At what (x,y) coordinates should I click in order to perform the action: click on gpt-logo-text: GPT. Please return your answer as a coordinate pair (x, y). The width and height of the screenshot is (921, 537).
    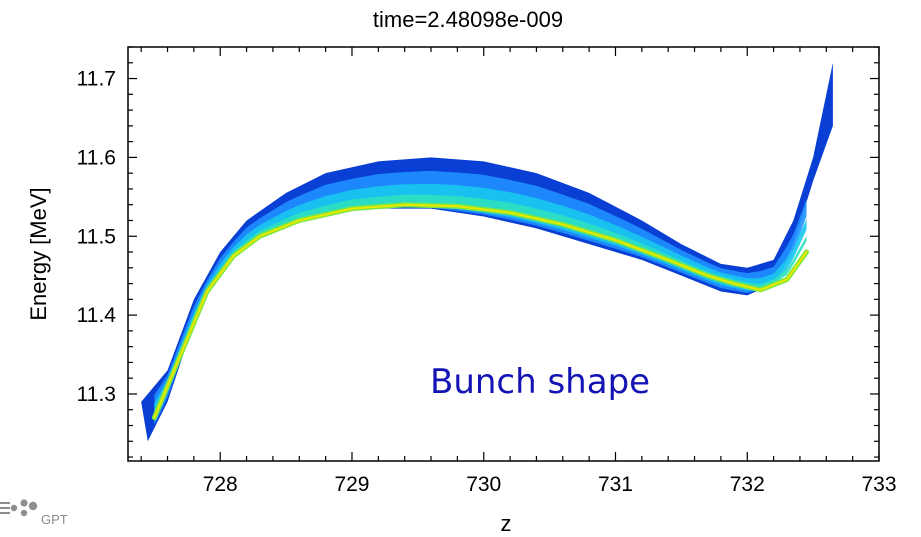
    Looking at the image, I should click on (54, 519).